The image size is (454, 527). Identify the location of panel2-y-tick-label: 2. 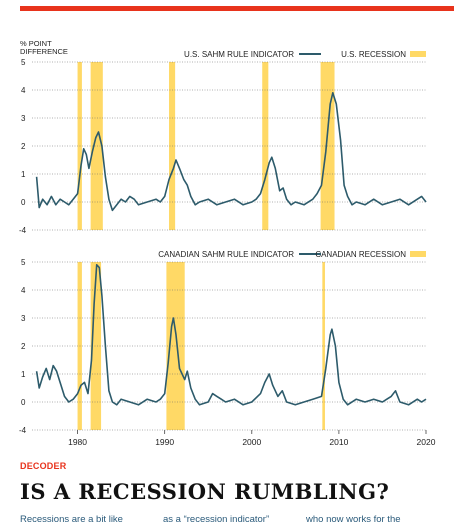
(23, 346).